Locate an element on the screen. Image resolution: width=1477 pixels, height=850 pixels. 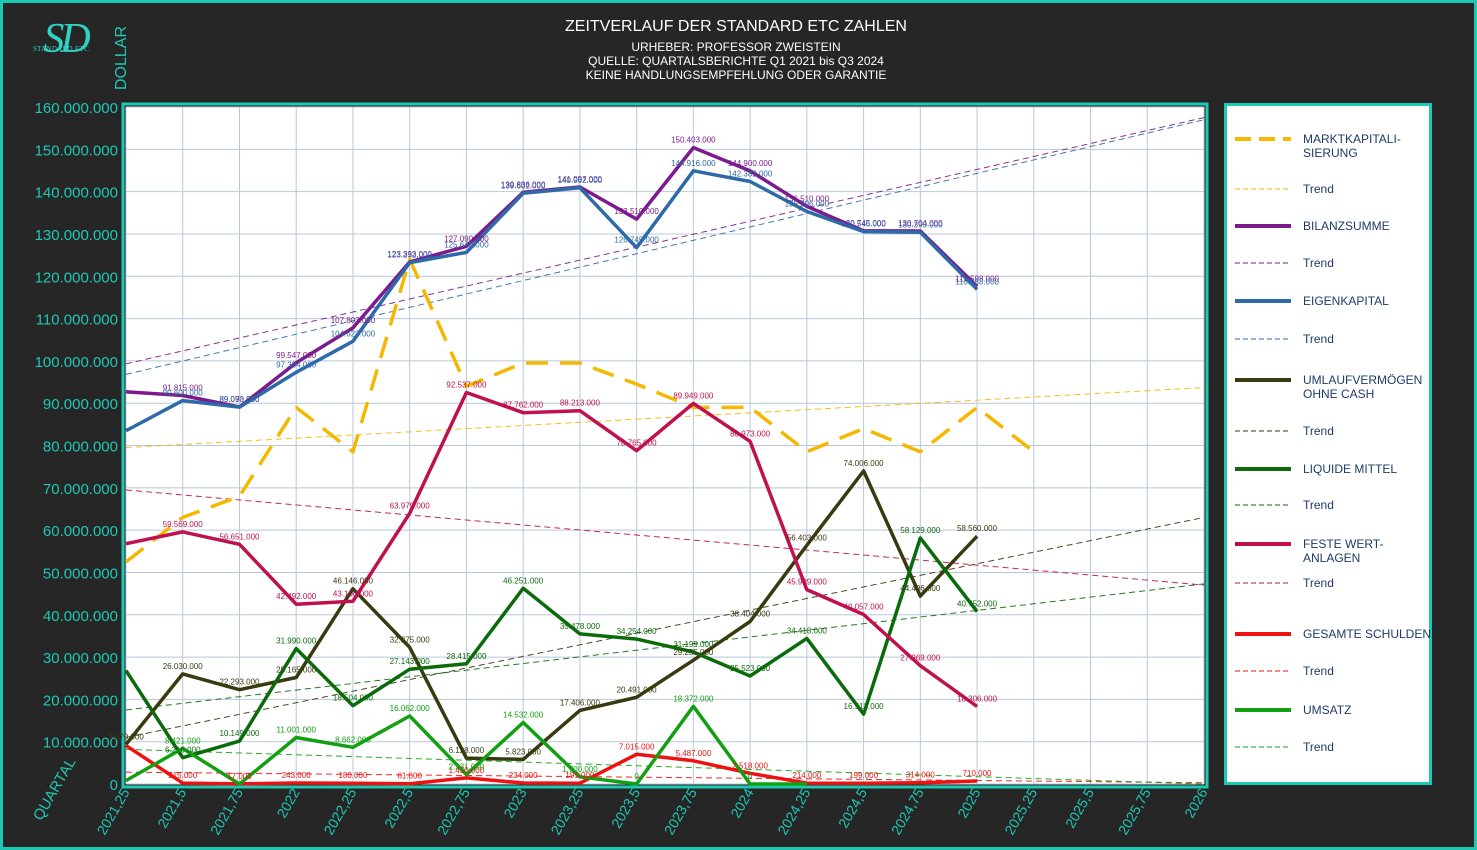
data-label: 31.990.000 is located at coordinates (296, 641).